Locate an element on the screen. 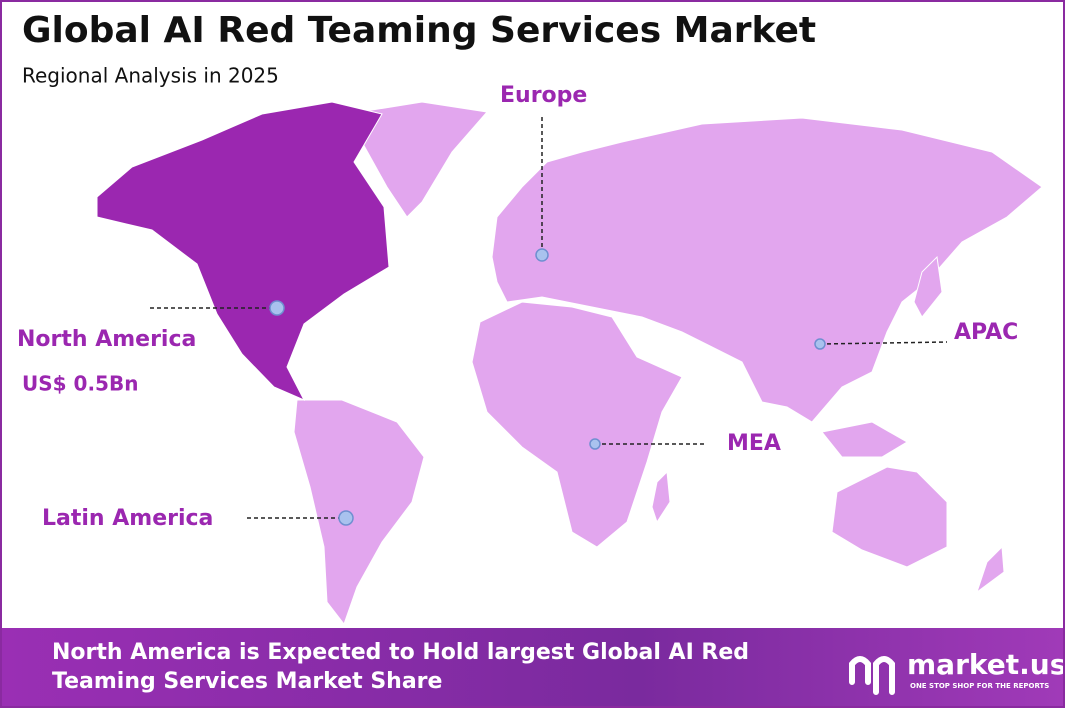 The image size is (1065, 708). footer-band is located at coordinates (532, 667).